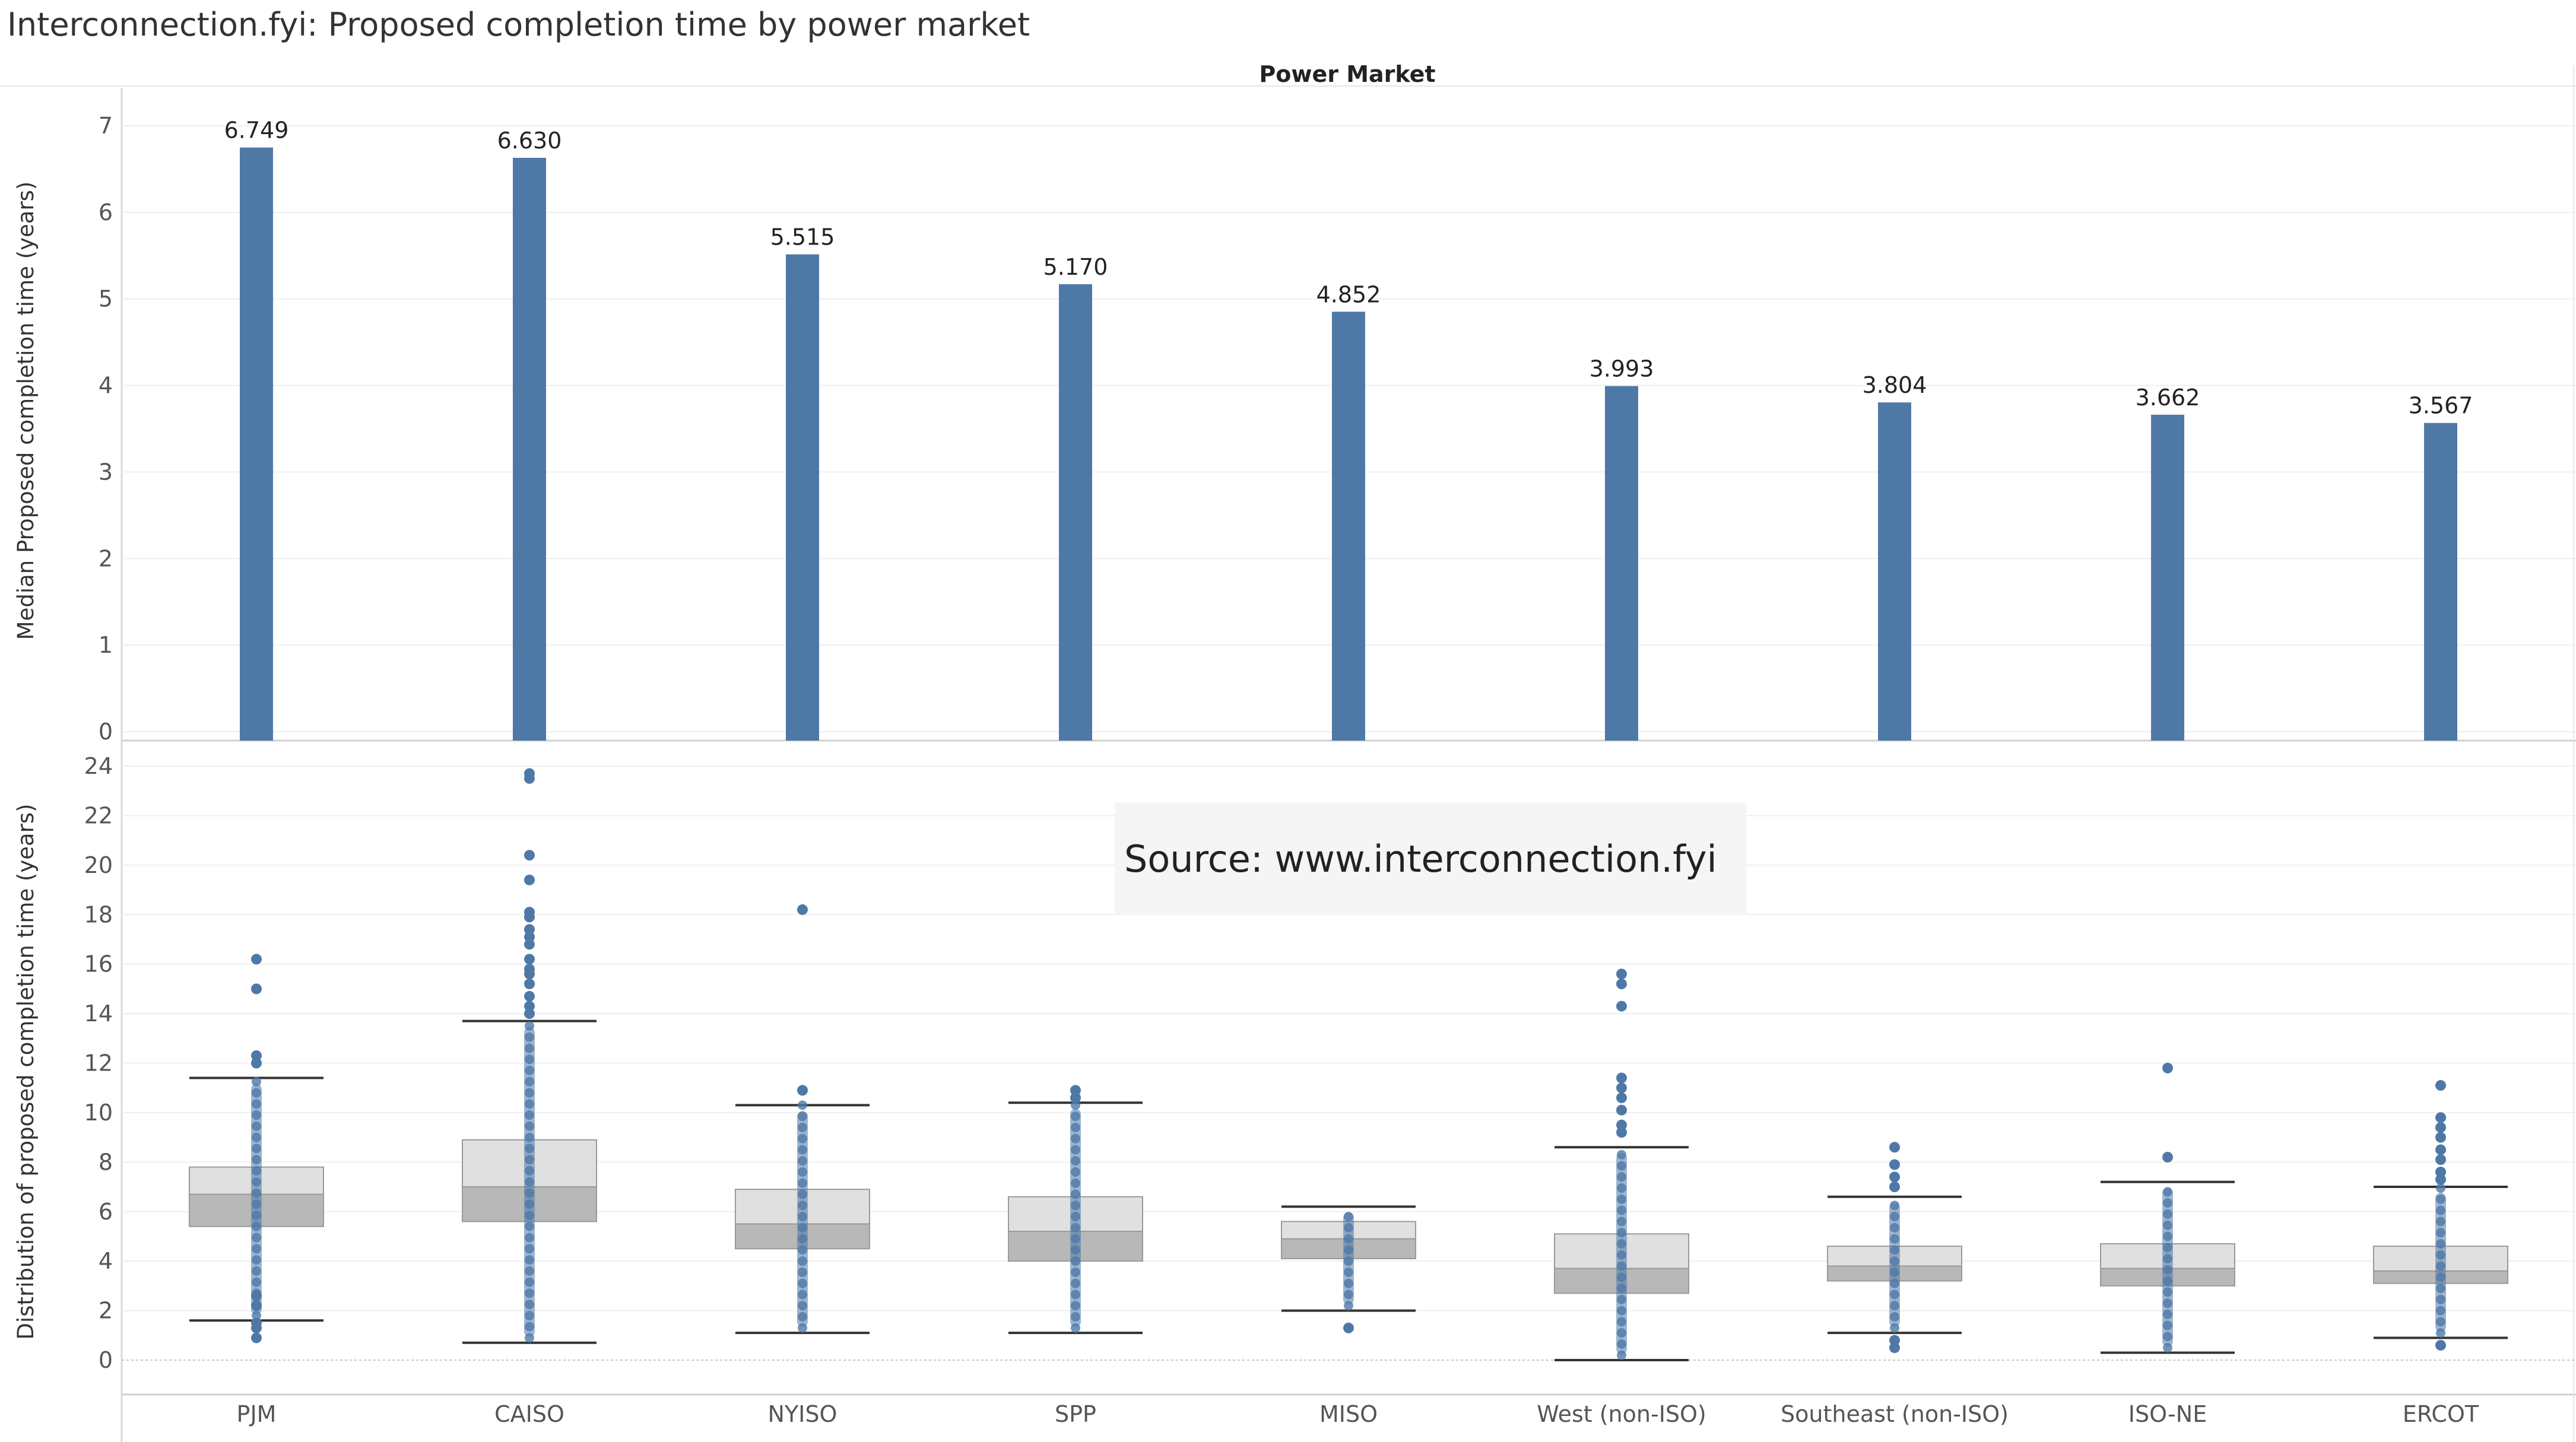  I want to click on bar-data-label: 5.515, so click(802, 237).